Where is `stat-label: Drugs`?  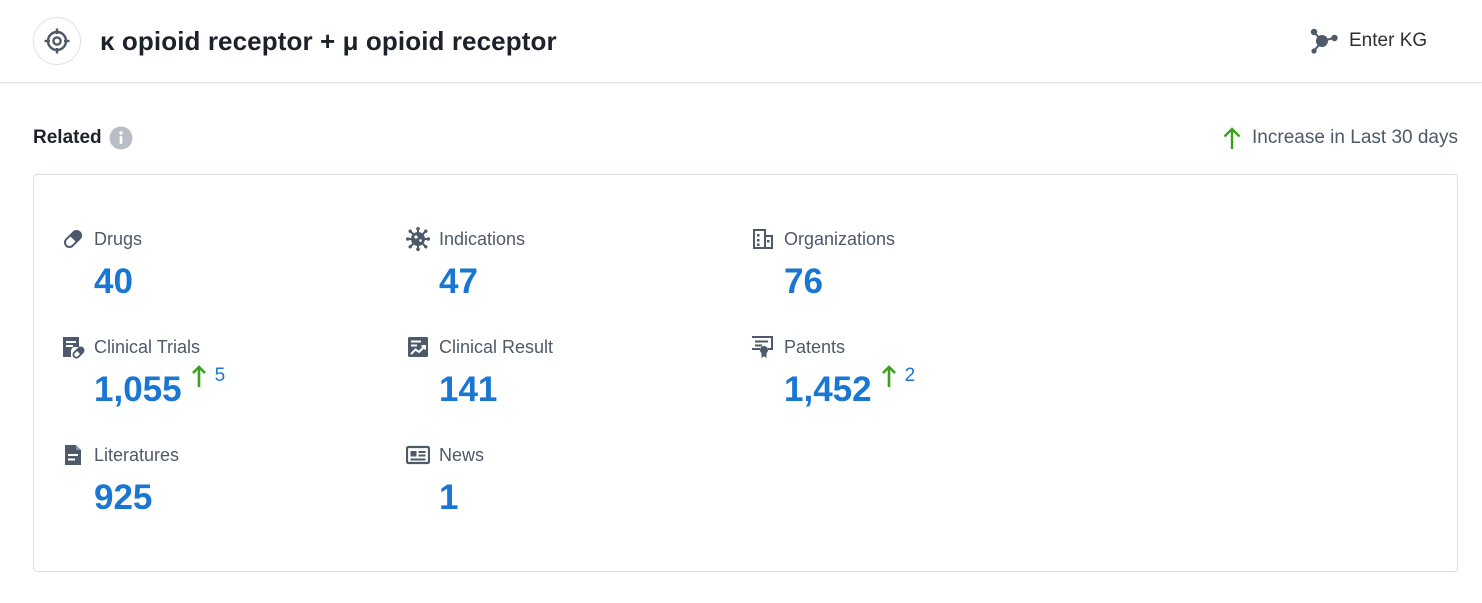
stat-label: Drugs is located at coordinates (118, 239).